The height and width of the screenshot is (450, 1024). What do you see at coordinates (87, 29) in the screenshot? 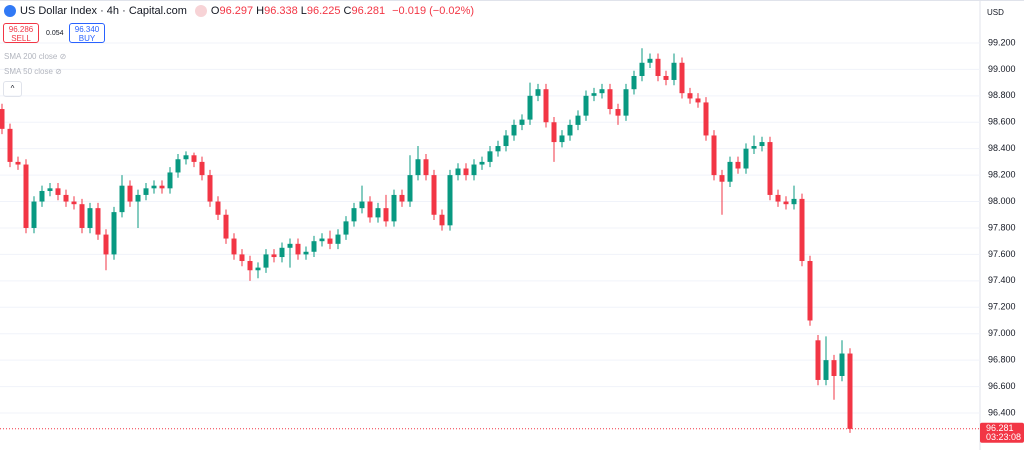
I see `buy-price: 96.340` at bounding box center [87, 29].